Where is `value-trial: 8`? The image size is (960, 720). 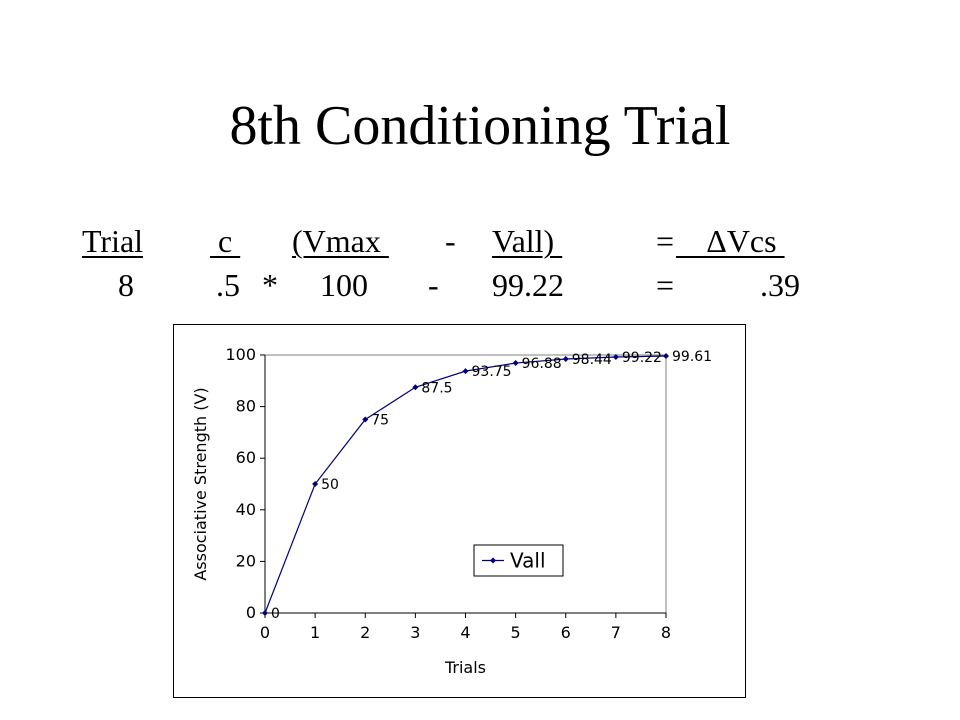
value-trial: 8 is located at coordinates (126, 285).